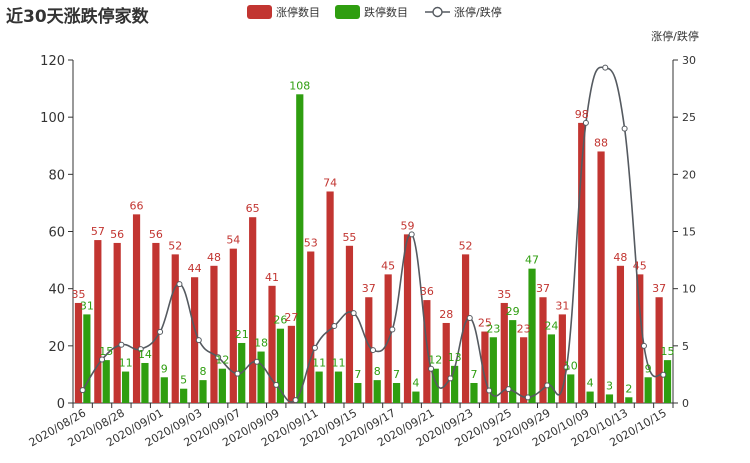 This screenshot has height=463, width=750. I want to click on data-label-limit-down: 2, so click(628, 388).